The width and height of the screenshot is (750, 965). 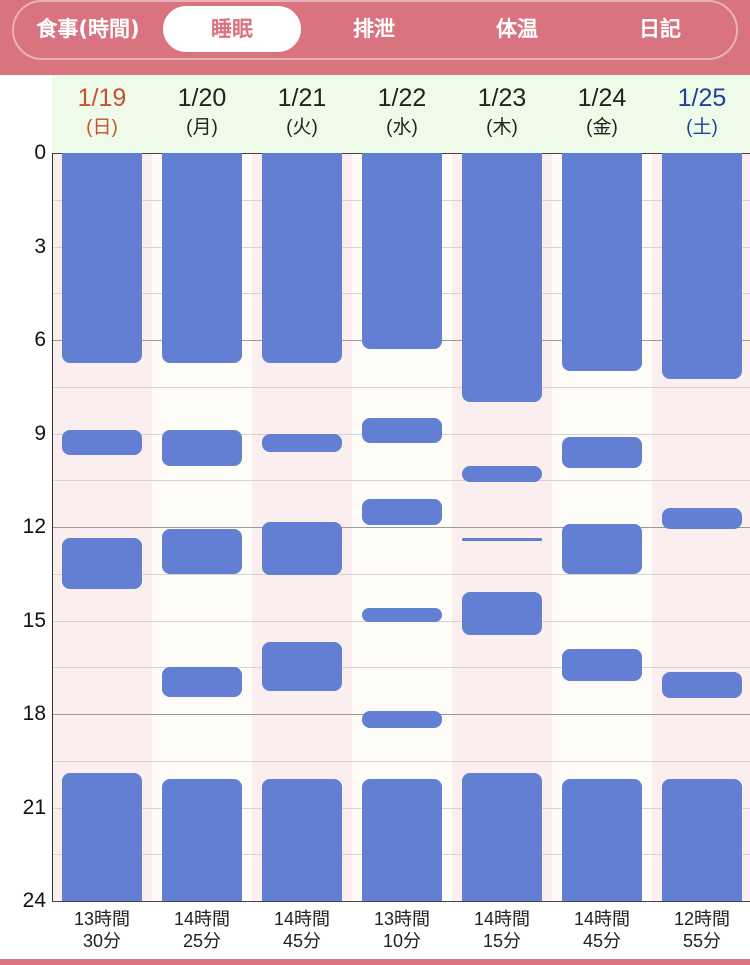 What do you see at coordinates (402, 127) in the screenshot?
I see `day-weekday: (水)` at bounding box center [402, 127].